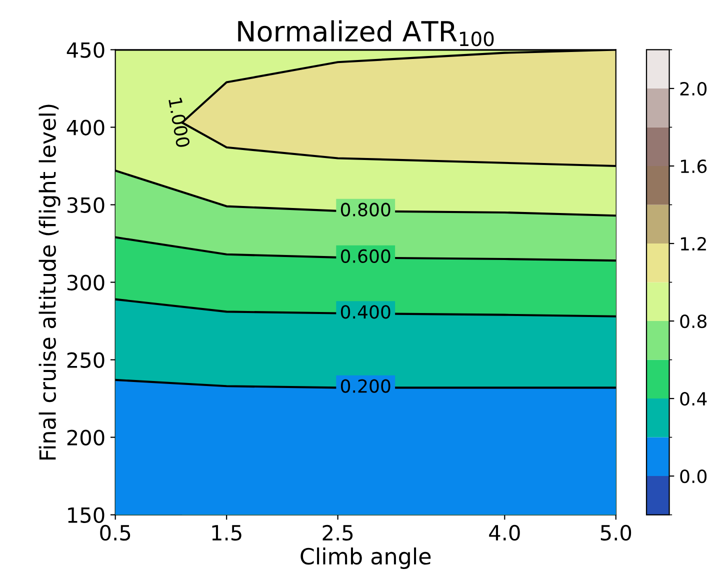 The image size is (712, 585). I want to click on chart-title: Normalized ATR$_{100}$, so click(366, 33).